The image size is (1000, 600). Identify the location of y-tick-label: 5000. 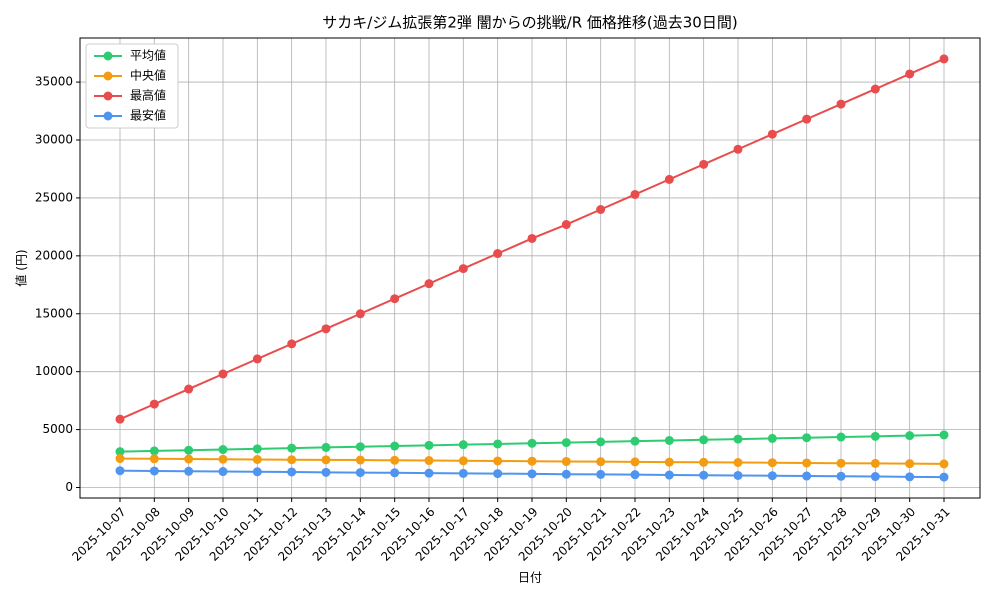
(57, 429).